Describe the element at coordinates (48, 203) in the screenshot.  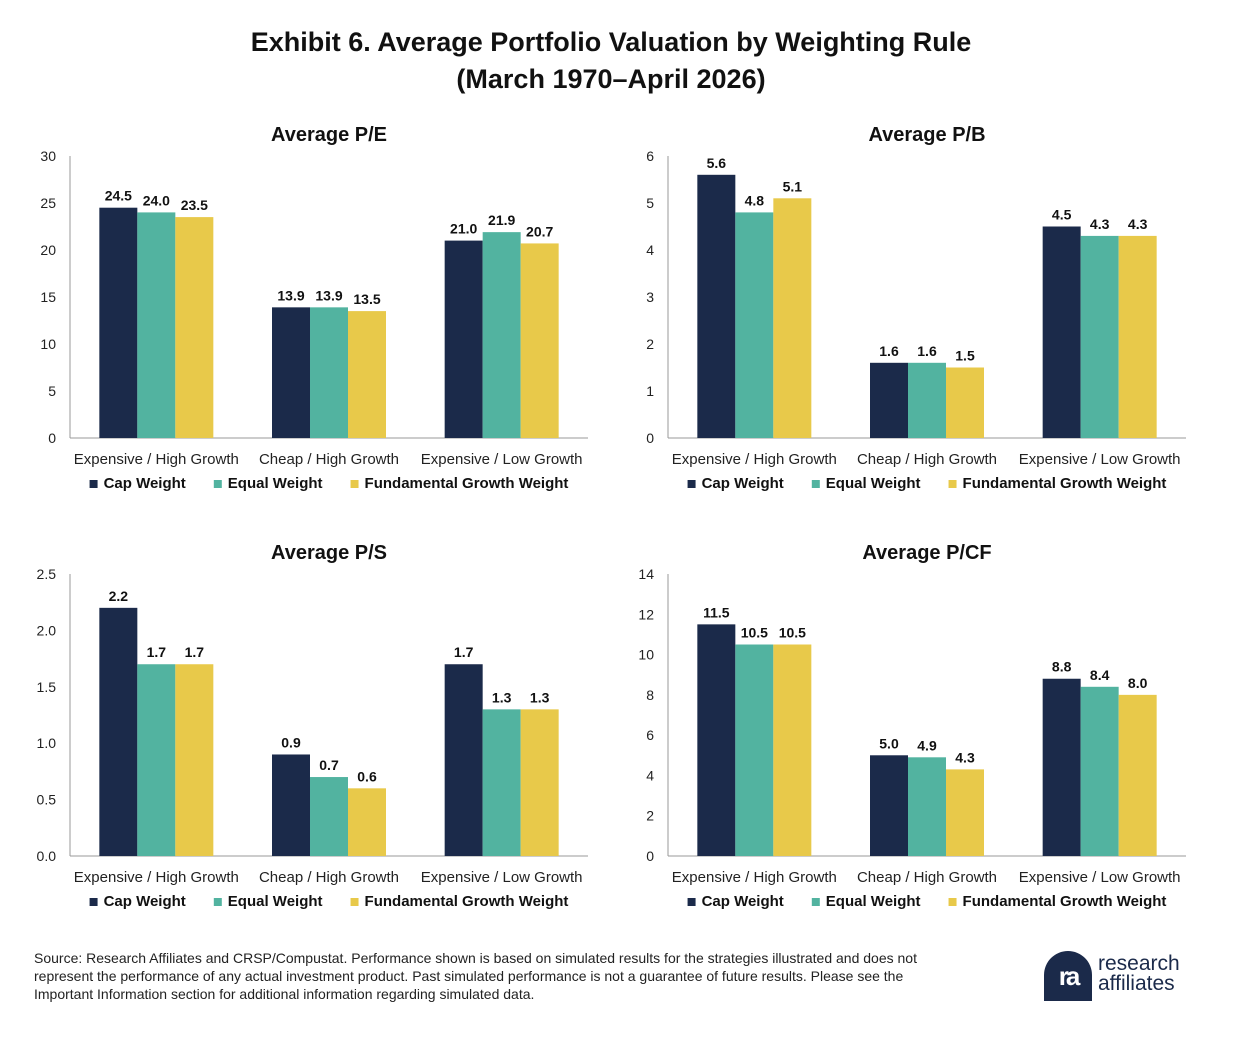
I see `y-tick-label: 25` at that location.